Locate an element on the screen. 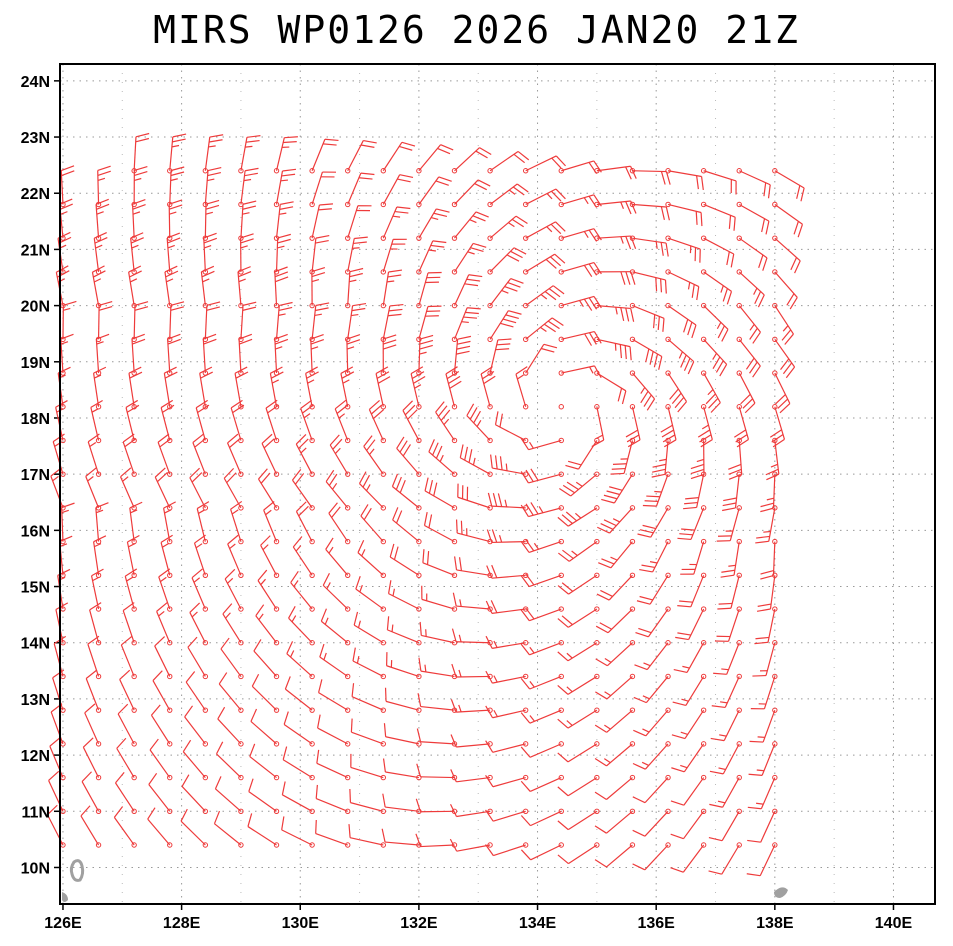  lon-label: 132E is located at coordinates (419, 923).